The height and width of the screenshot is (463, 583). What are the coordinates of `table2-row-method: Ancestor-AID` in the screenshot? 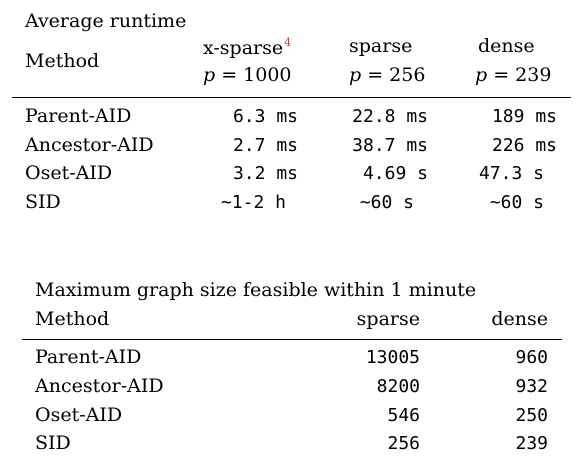 It's located at (99, 386).